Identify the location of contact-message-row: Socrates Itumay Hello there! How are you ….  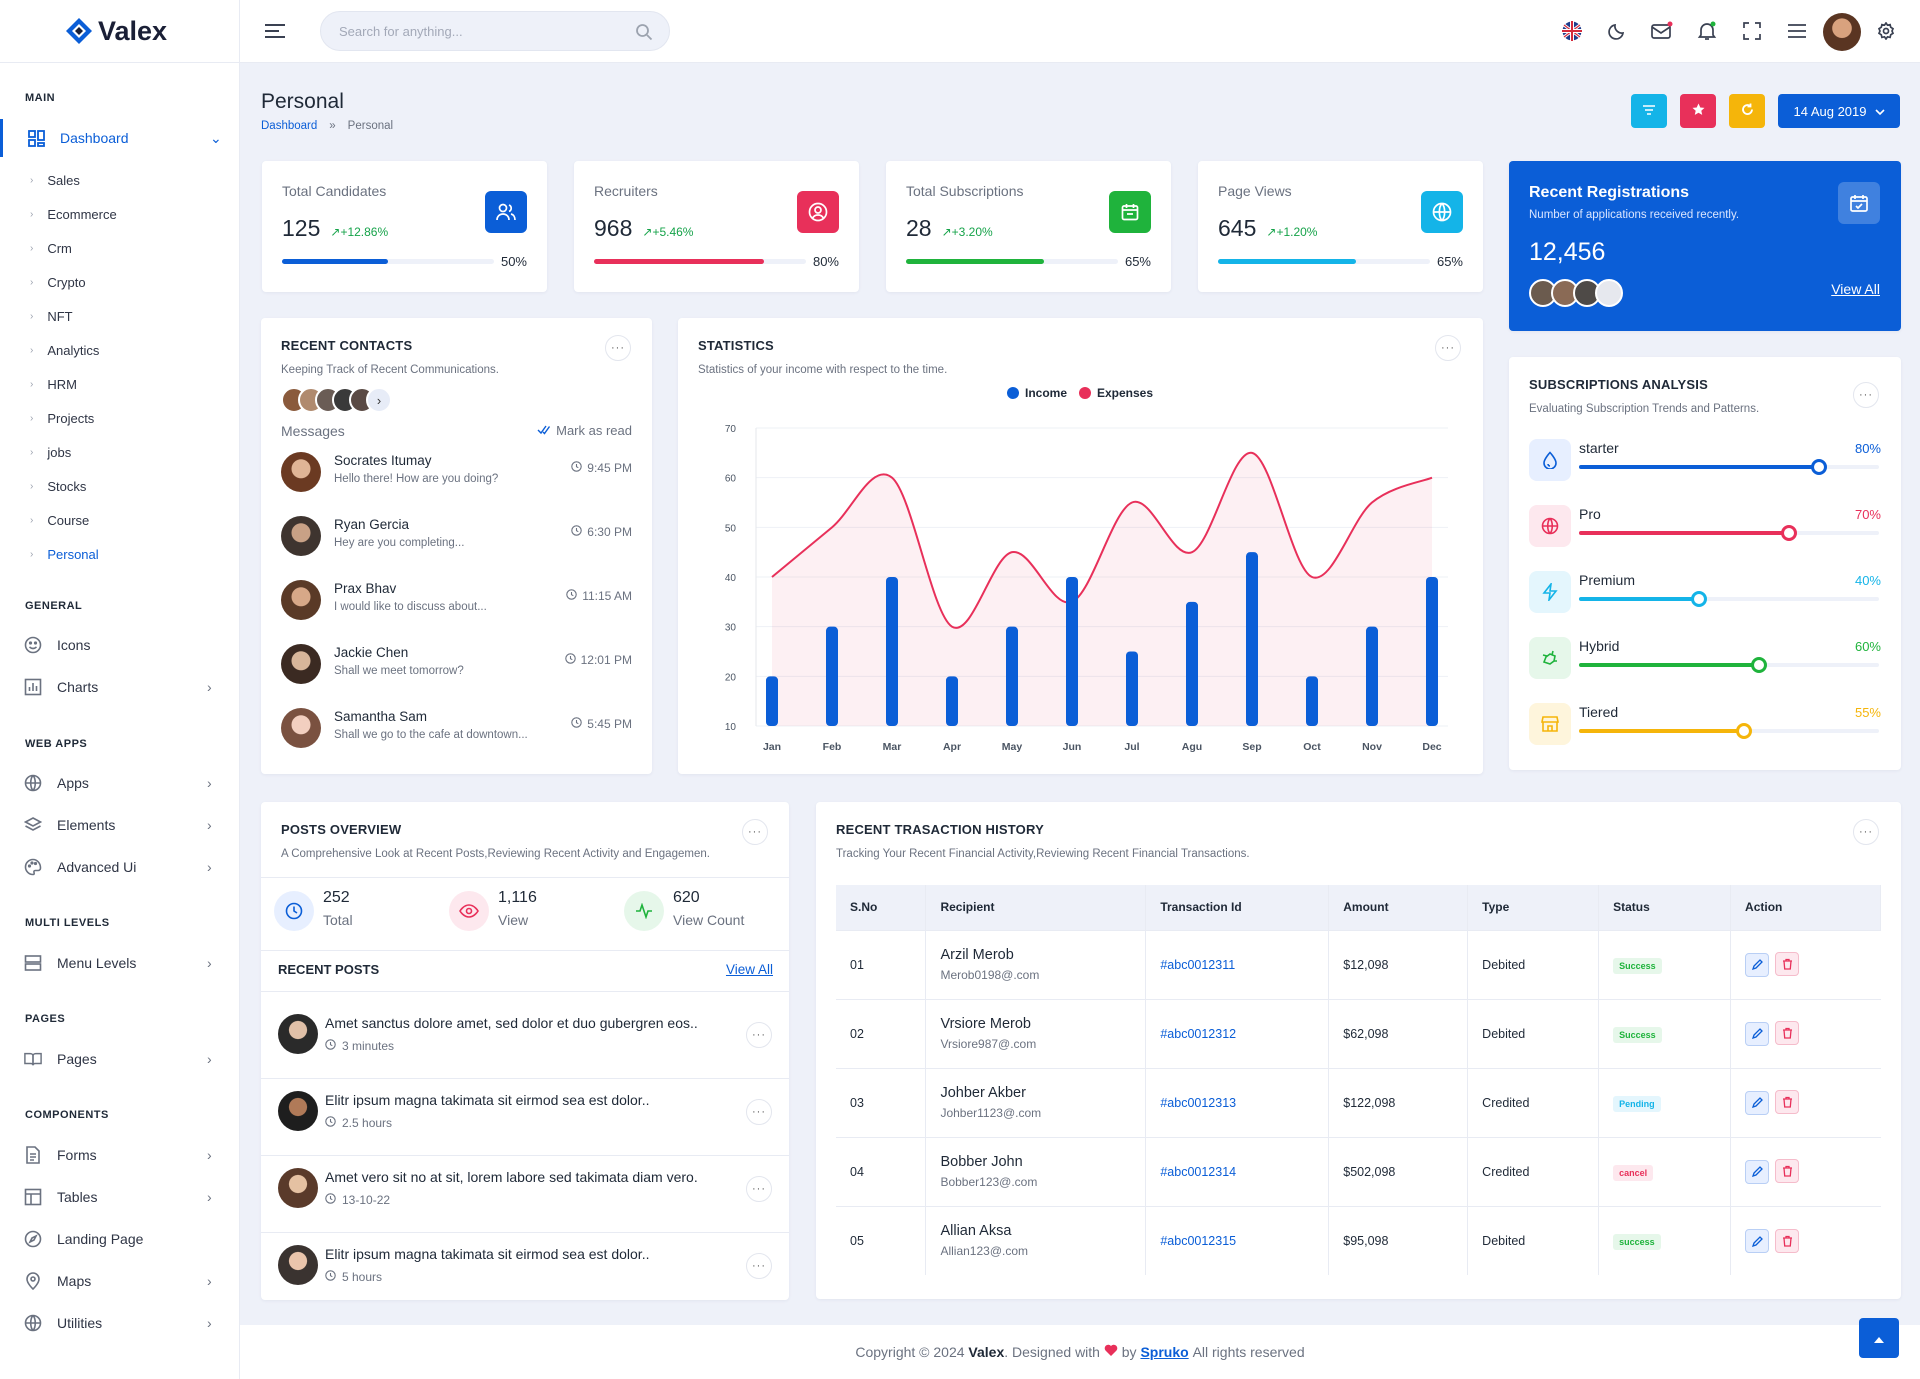
(456, 480).